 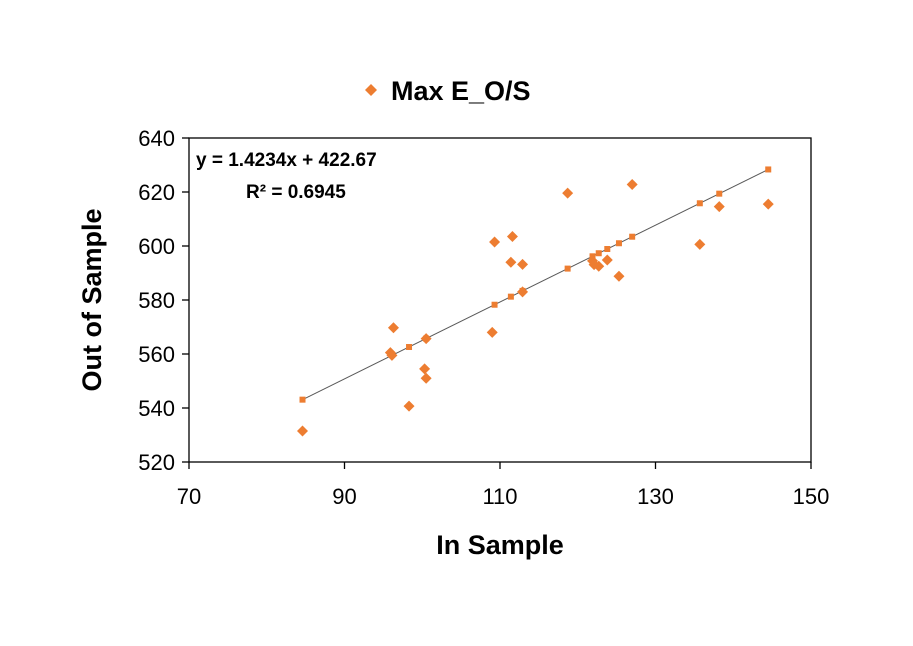 I want to click on y-tick-label: 600, so click(x=156, y=246).